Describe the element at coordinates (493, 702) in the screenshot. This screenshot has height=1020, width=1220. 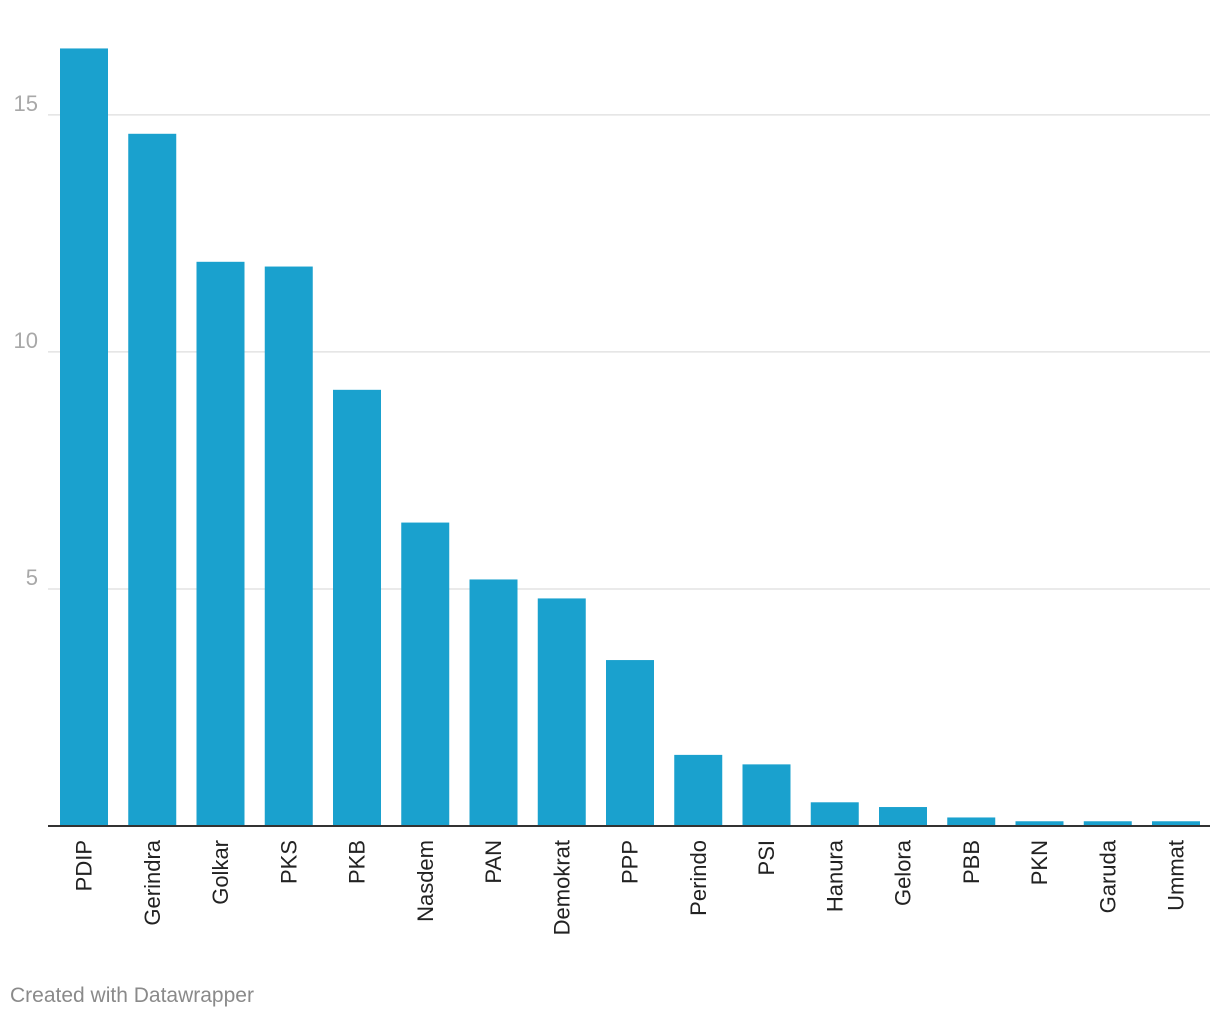
I see `bar-pan` at that location.